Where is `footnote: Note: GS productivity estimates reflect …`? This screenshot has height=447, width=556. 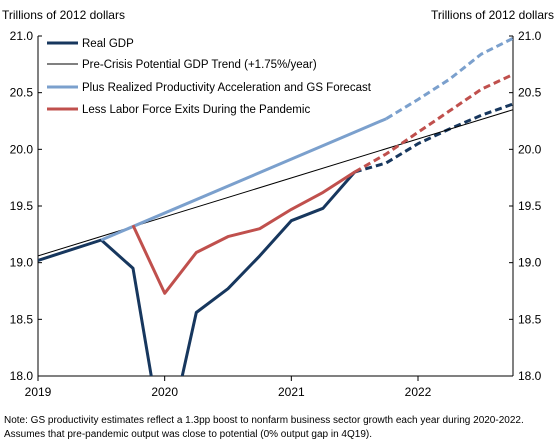 footnote: Note: GS productivity estimates reflect … is located at coordinates (264, 427).